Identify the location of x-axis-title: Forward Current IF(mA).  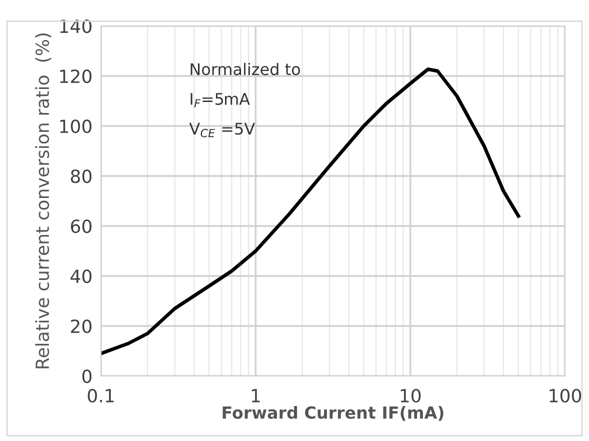
(333, 413).